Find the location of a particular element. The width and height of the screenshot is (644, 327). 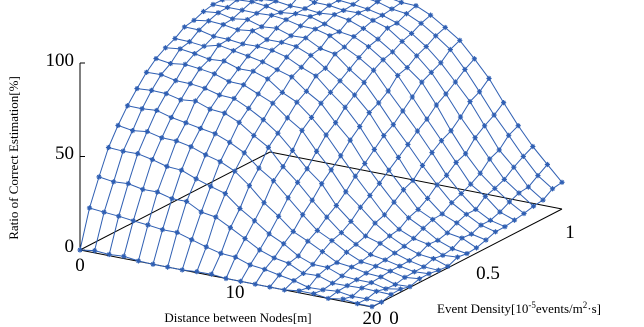

floor-edge-right is located at coordinates (467, 258).